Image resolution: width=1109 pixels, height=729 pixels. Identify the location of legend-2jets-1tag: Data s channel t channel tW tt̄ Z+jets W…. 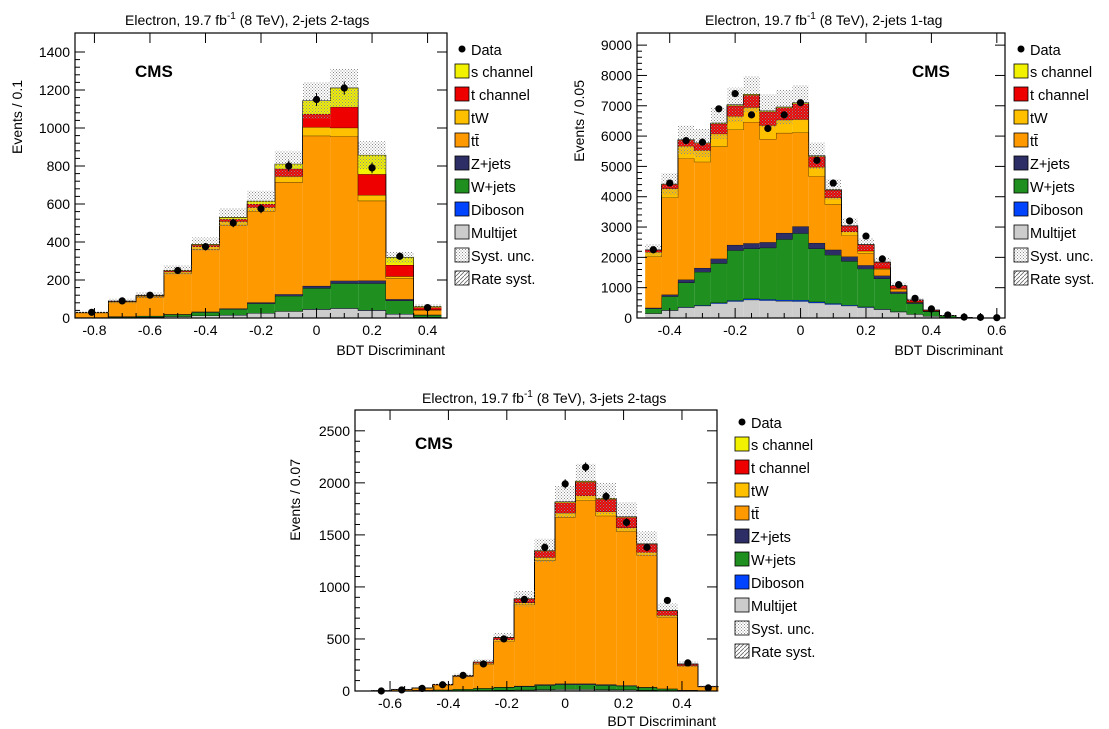
(1053, 165).